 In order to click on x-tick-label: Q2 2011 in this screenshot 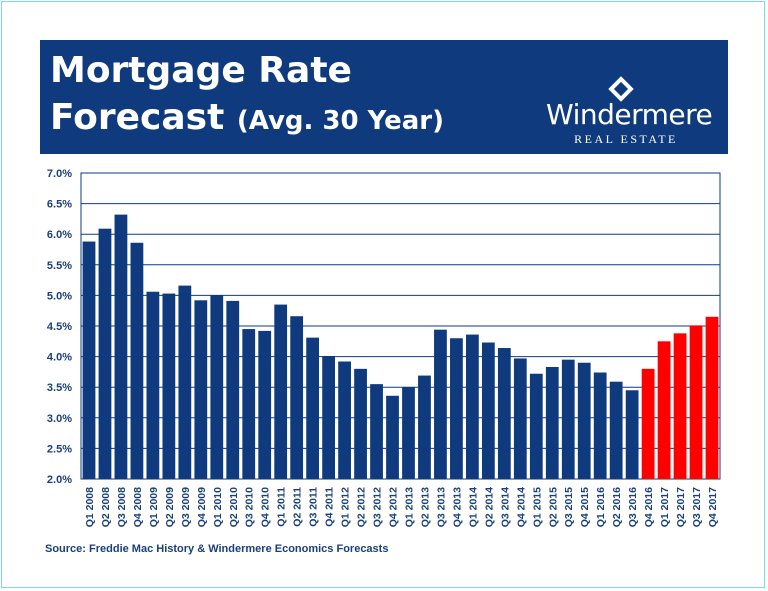, I will do `click(298, 507)`.